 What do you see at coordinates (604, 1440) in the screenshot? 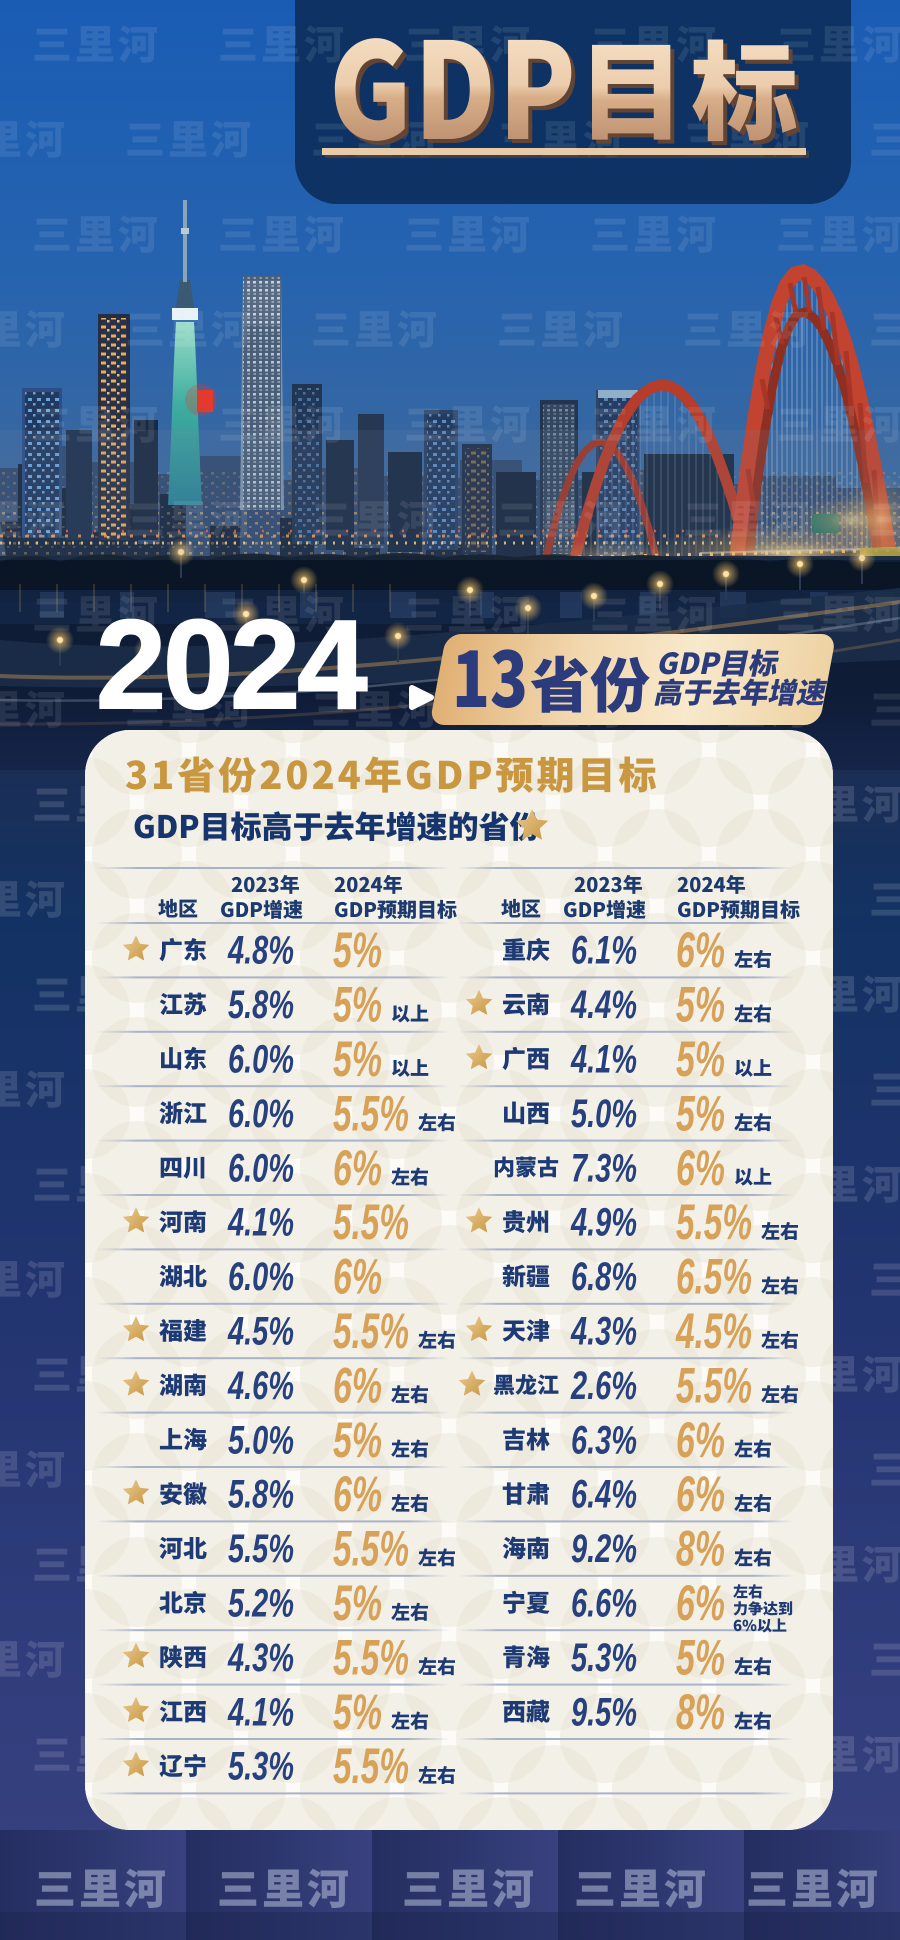
I see `svg-text: 6.3%` at bounding box center [604, 1440].